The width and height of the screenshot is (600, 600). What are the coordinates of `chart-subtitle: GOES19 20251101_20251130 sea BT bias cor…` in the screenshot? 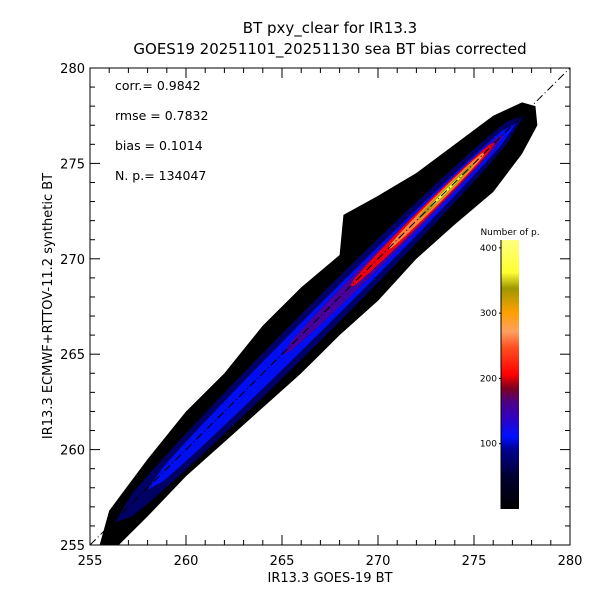 It's located at (329, 49).